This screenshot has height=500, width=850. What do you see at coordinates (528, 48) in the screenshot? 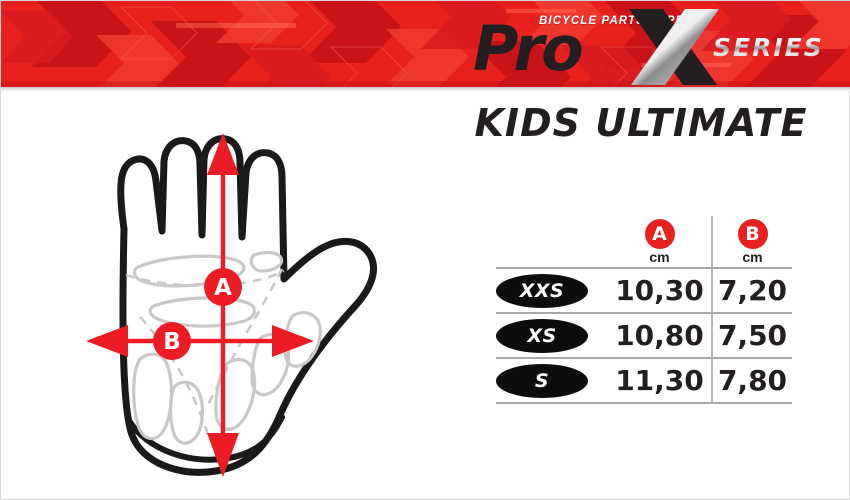
I see `brand-name-pro: Pro` at bounding box center [528, 48].